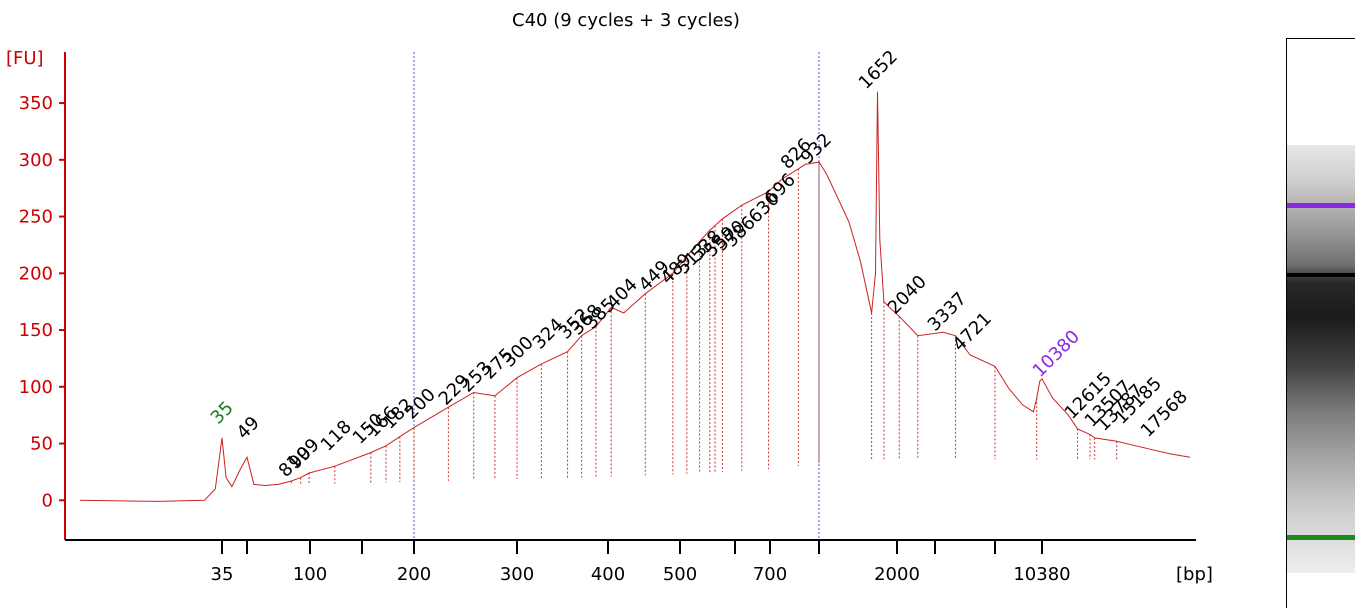 Image resolution: width=1355 pixels, height=608 pixels. What do you see at coordinates (1321, 537) in the screenshot?
I see `lower-marker-band` at bounding box center [1321, 537].